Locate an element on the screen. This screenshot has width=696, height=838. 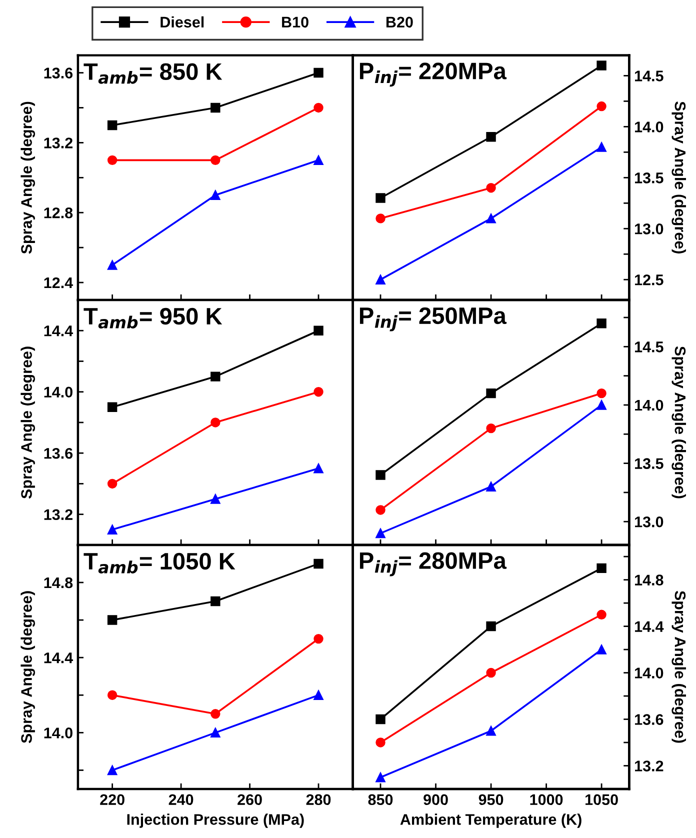
x-axis-title: Injection Pressure (MPa) is located at coordinates (215, 821).